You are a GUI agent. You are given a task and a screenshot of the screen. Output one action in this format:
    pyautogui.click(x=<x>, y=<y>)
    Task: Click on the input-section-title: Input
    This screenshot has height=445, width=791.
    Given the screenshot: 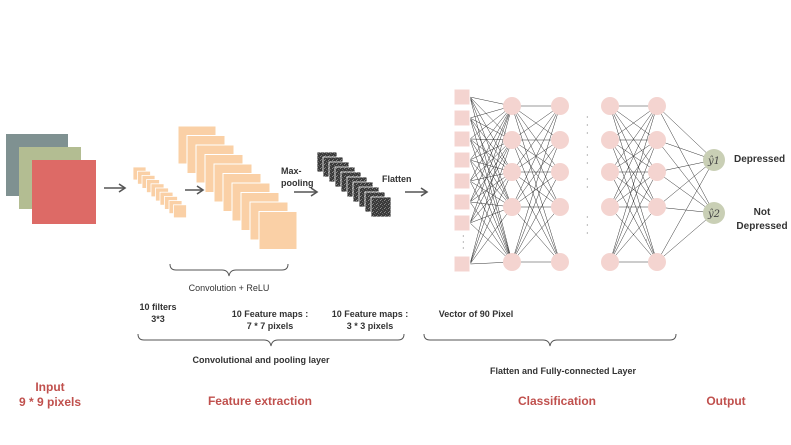 What is the action you would take?
    pyautogui.click(x=49, y=387)
    